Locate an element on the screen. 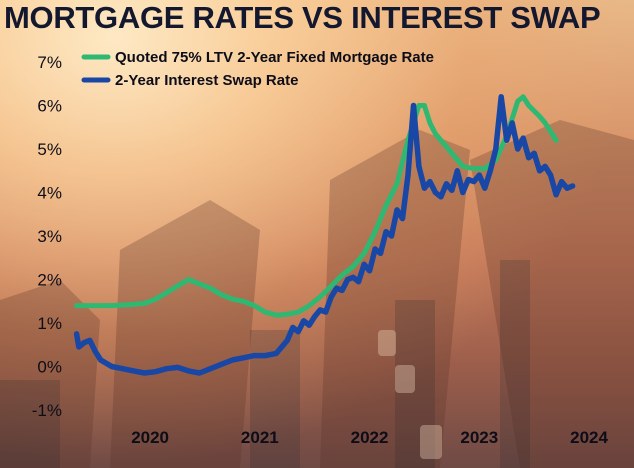  y-tick-label: 2% is located at coordinates (49, 280).